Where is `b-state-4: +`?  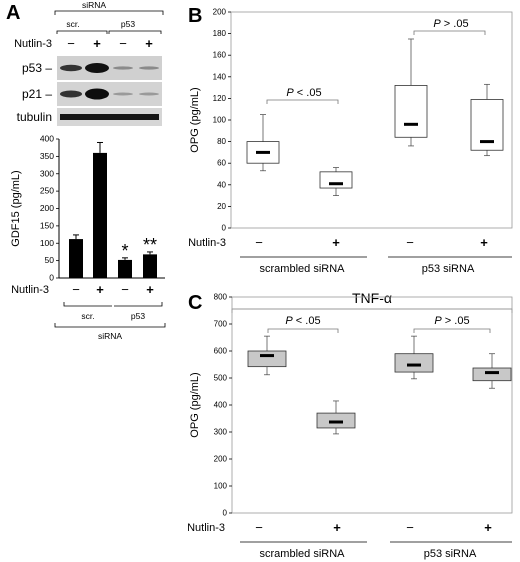 b-state-4: + is located at coordinates (484, 242).